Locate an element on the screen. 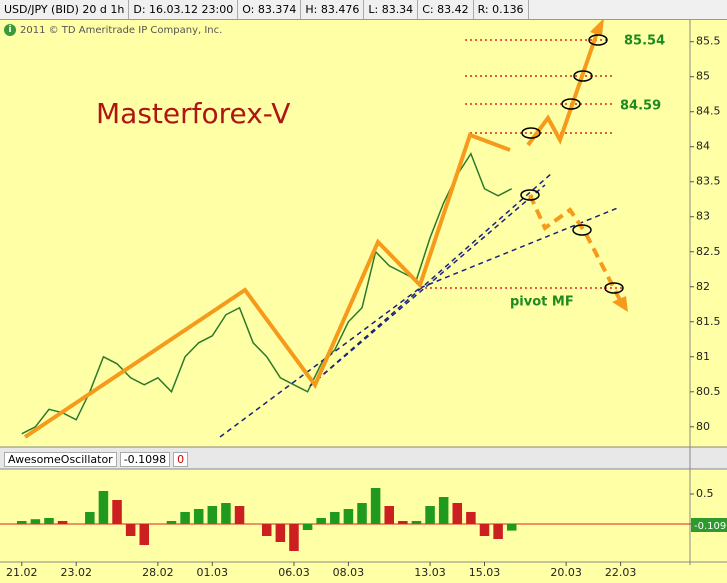 Image resolution: width=727 pixels, height=583 pixels. y-tick-label: 82 is located at coordinates (703, 286).